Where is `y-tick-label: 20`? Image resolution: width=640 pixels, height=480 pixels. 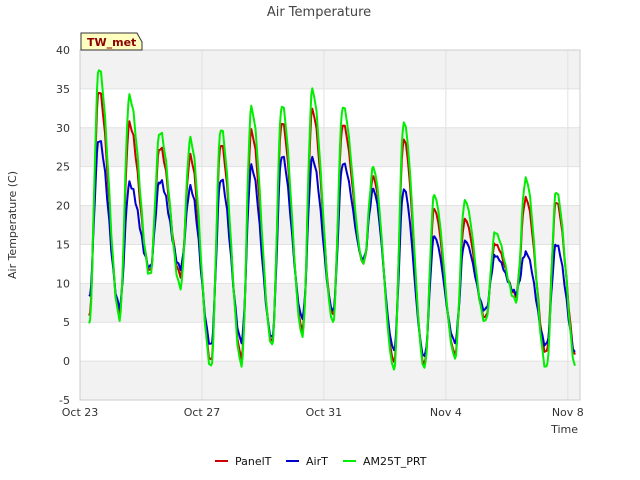 y-tick-label: 20 is located at coordinates (63, 206).